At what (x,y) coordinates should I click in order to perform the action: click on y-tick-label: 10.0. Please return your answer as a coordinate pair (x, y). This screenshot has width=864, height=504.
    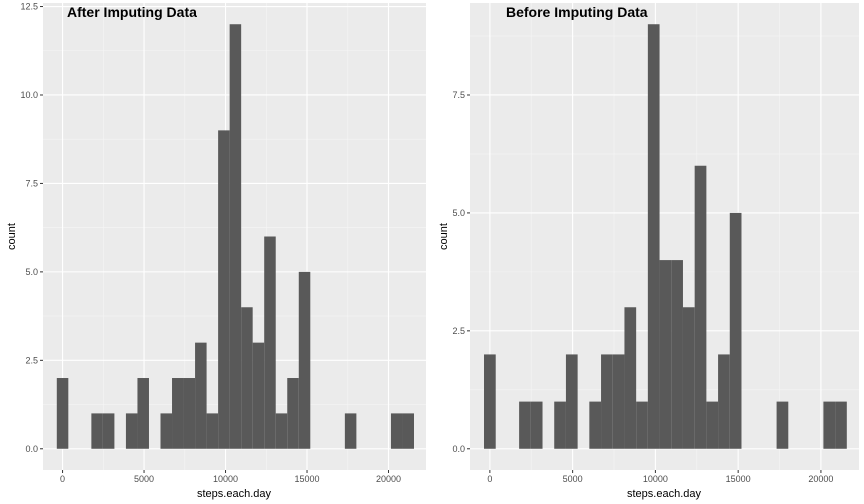
    Looking at the image, I should click on (29, 95).